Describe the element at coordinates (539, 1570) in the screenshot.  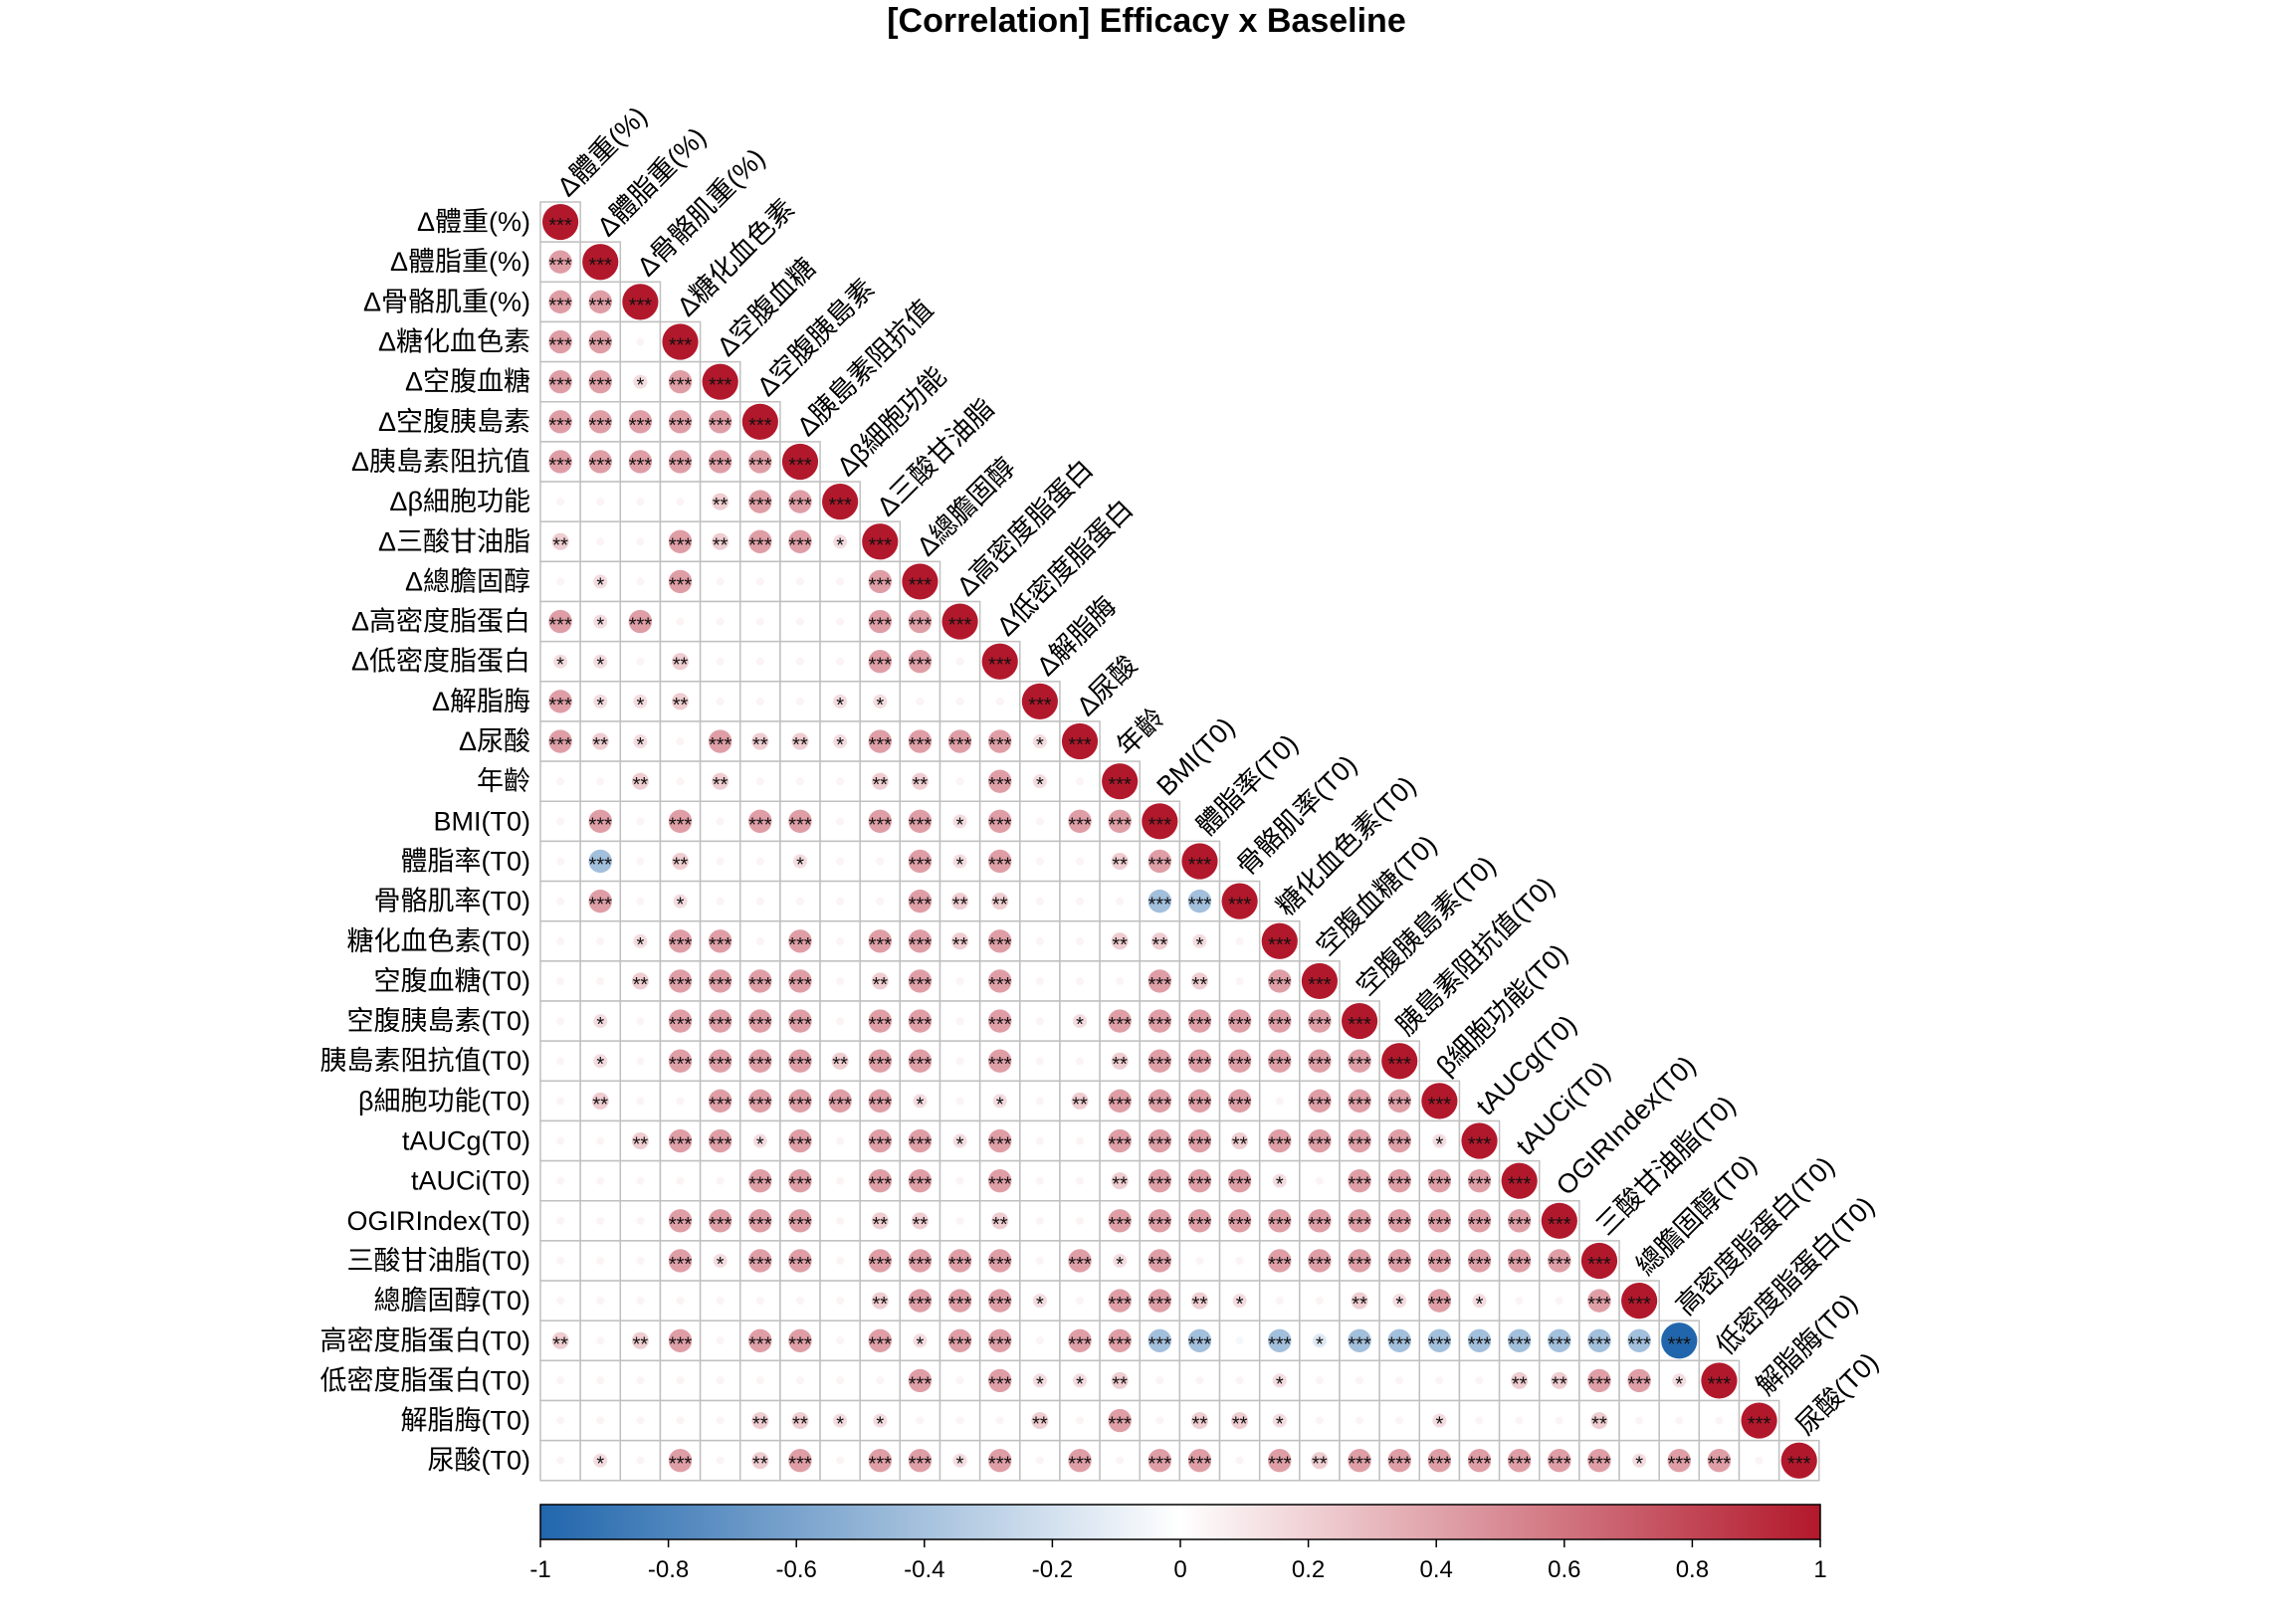
I see `color-scale-tick-label: -1` at that location.